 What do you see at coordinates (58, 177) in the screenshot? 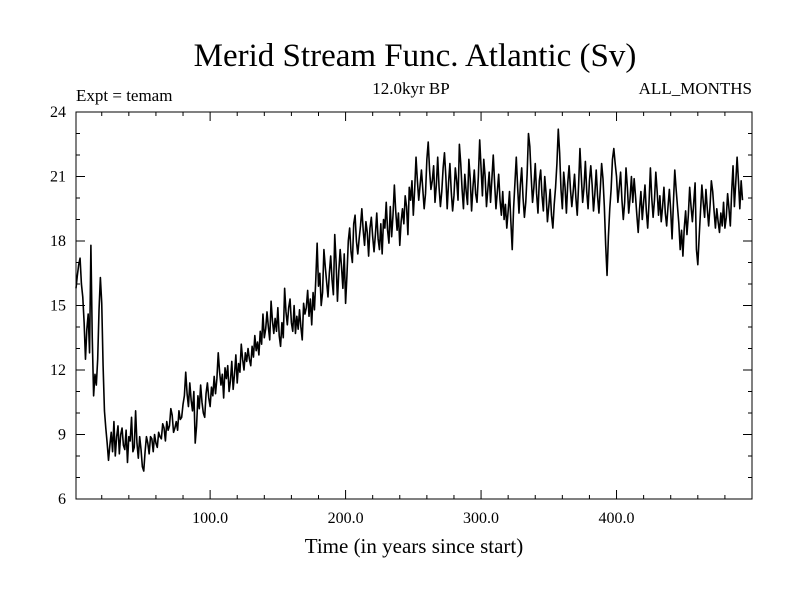
I see `y-tick-label: 21` at bounding box center [58, 177].